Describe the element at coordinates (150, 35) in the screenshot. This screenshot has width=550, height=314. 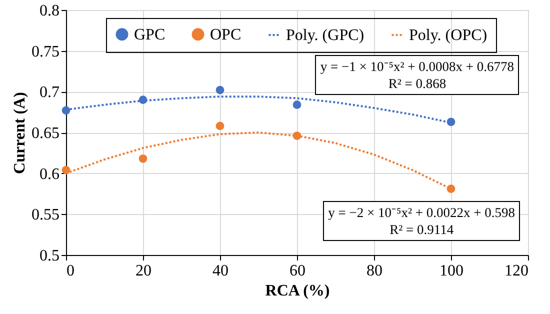
I see `legend-label: GPC` at that location.